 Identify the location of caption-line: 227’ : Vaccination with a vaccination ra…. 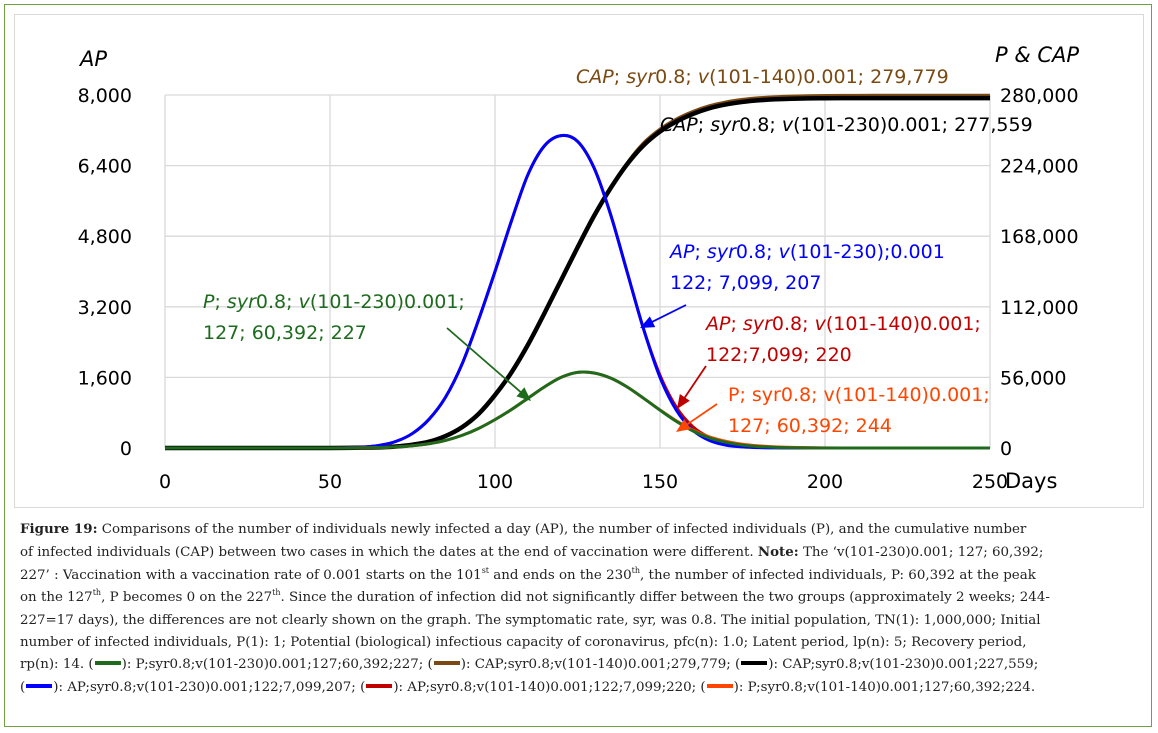
(580, 576).